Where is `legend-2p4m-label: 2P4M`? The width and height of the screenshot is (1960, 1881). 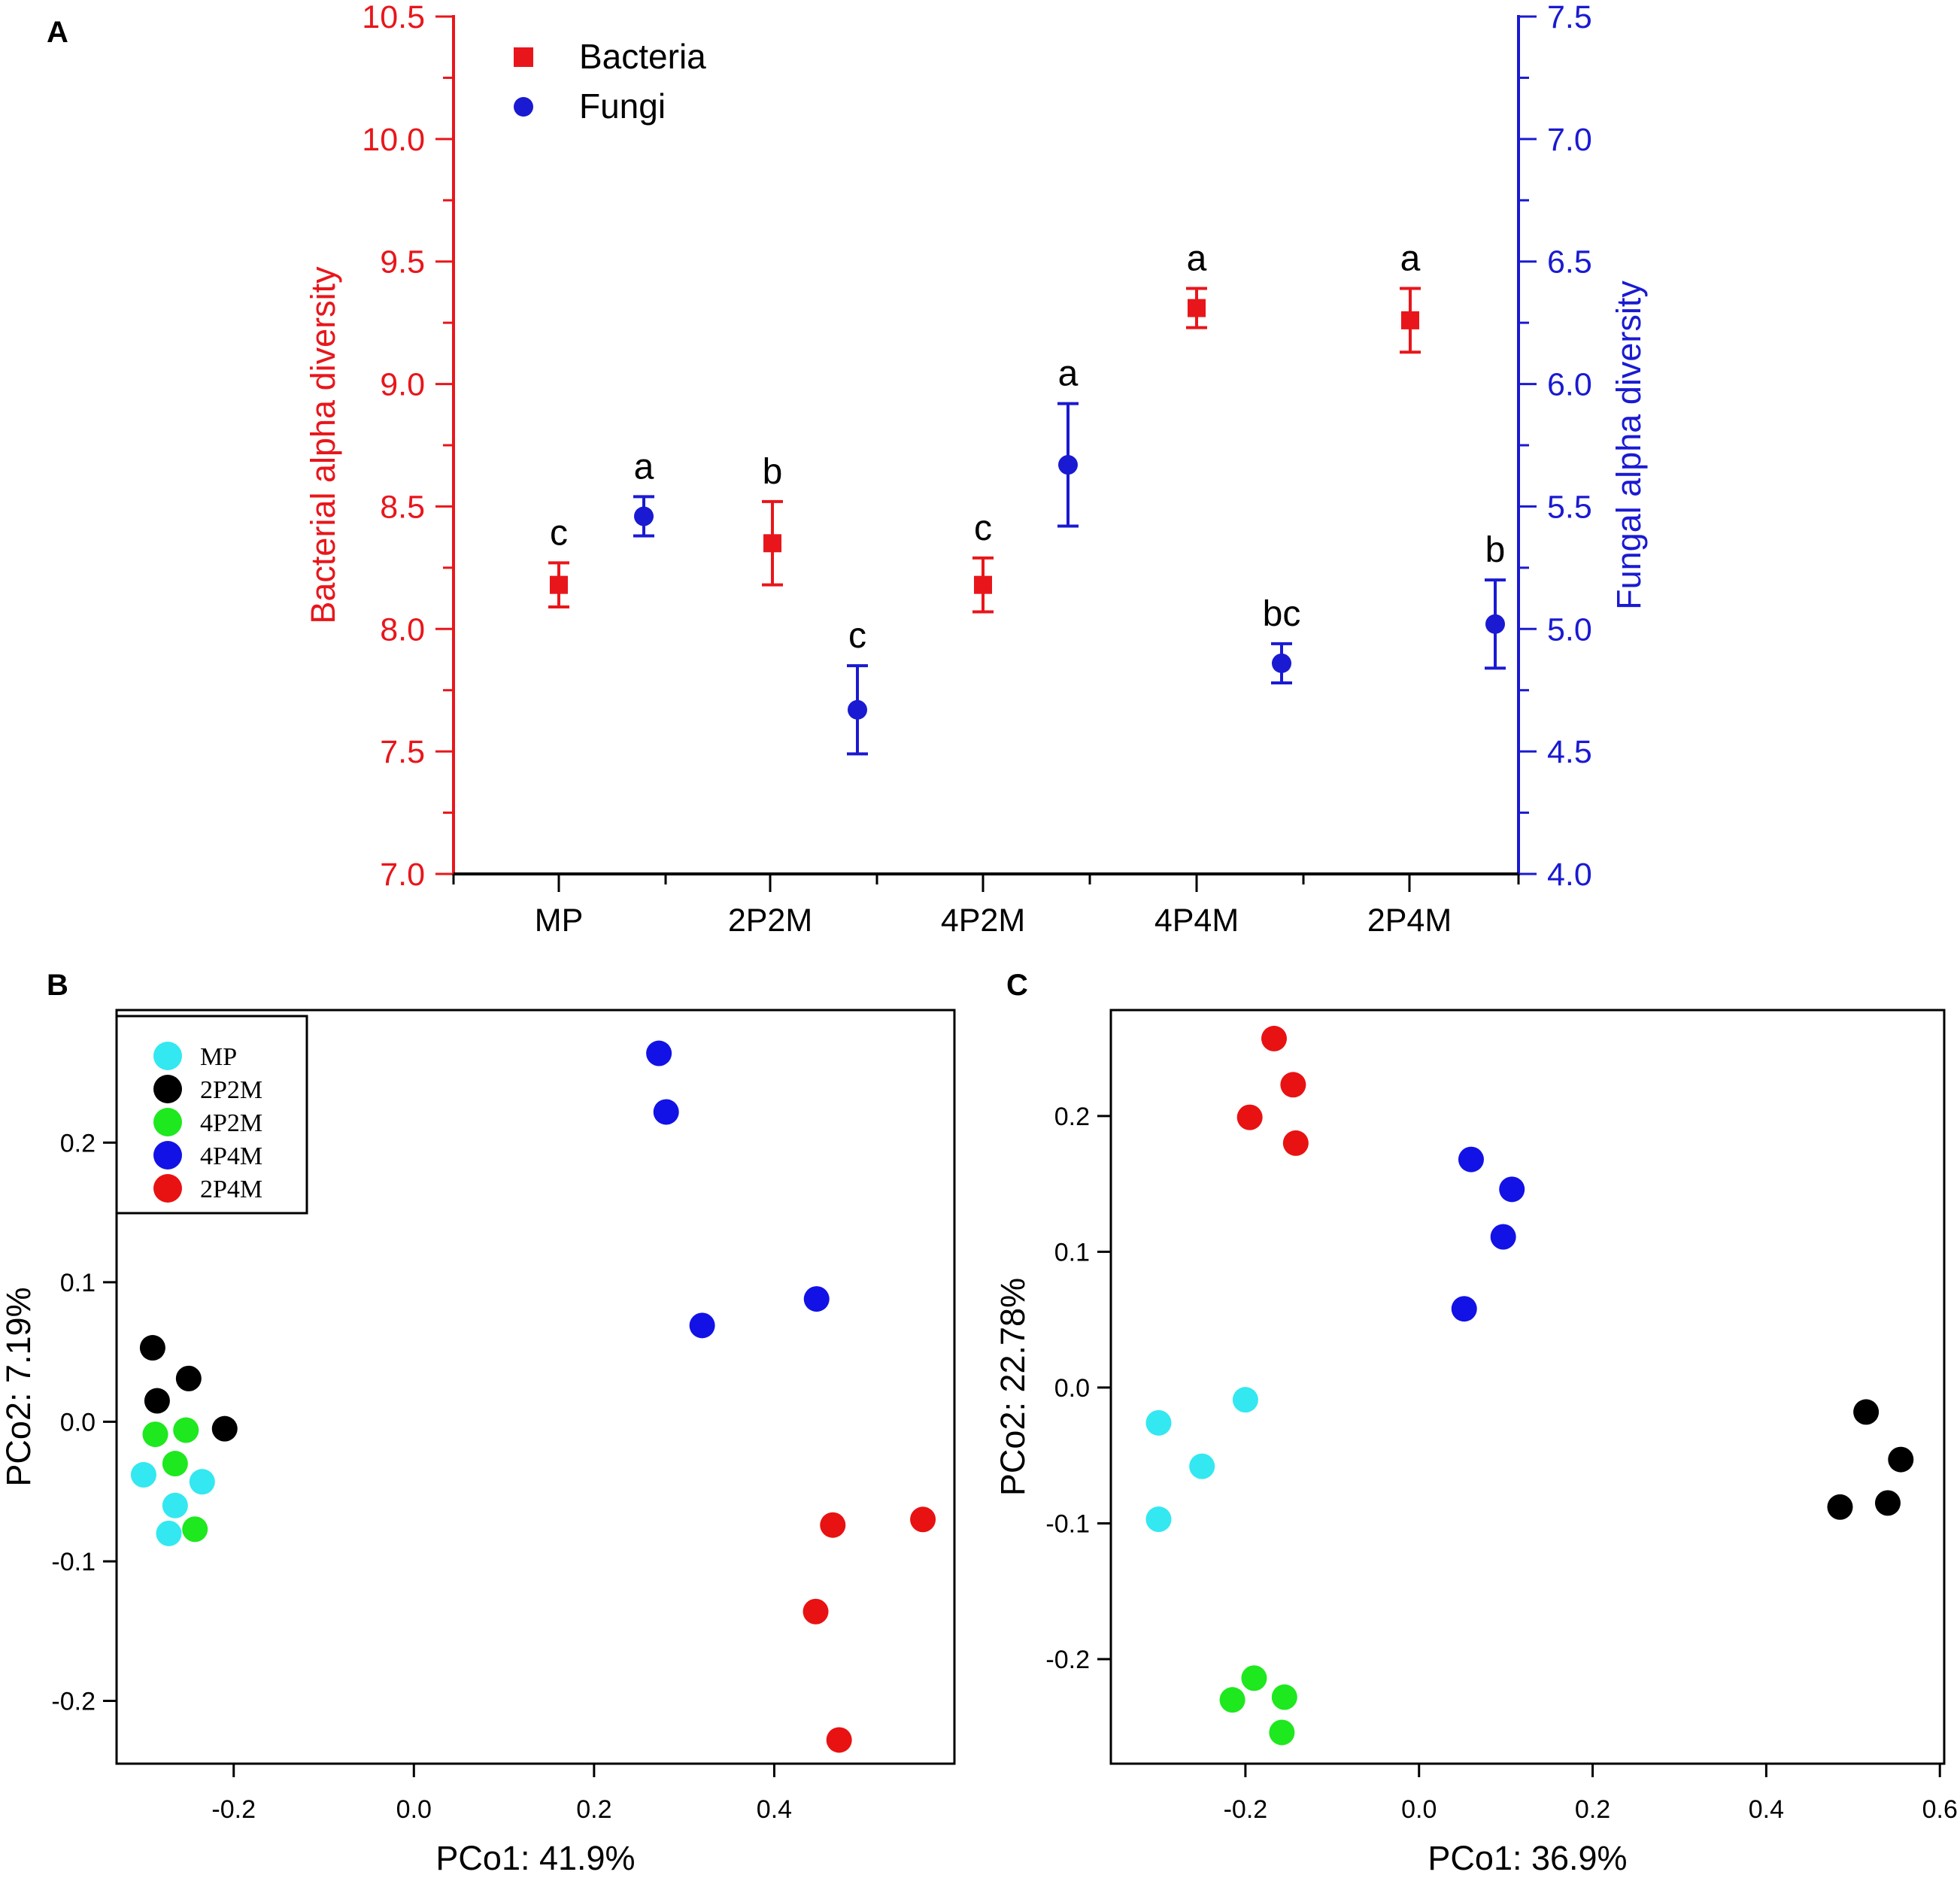
legend-2p4m-label: 2P4M is located at coordinates (231, 1189).